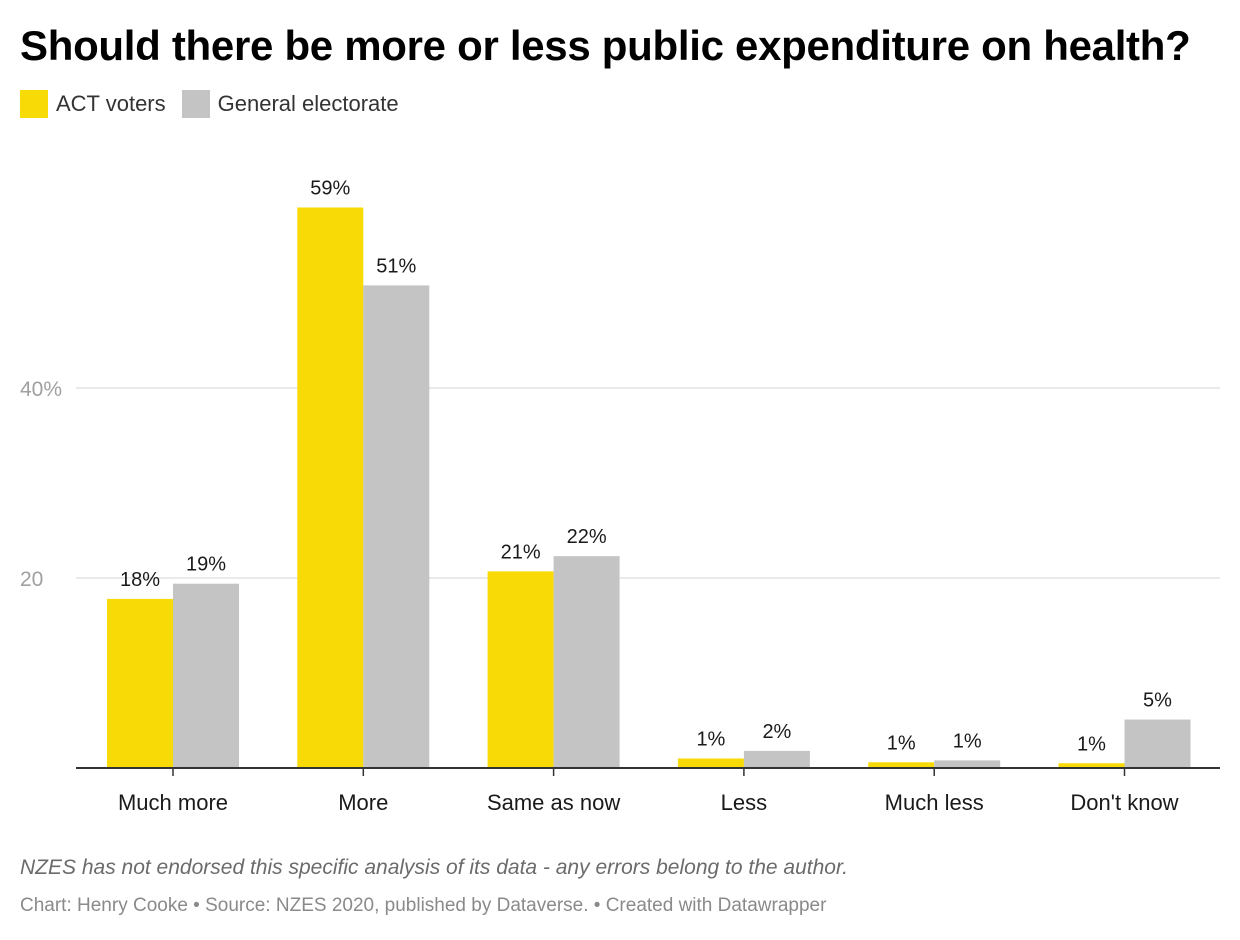 The width and height of the screenshot is (1240, 940). Describe the element at coordinates (776, 732) in the screenshot. I see `data-label: 2%` at that location.